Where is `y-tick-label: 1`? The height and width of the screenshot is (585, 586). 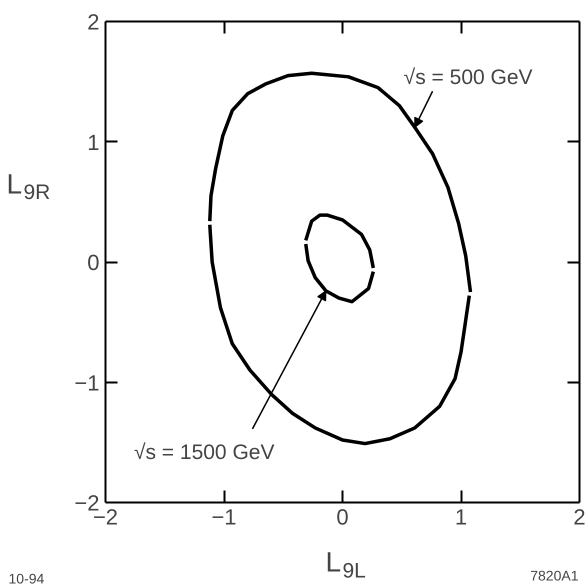
y-tick-label: 1 is located at coordinates (93, 142).